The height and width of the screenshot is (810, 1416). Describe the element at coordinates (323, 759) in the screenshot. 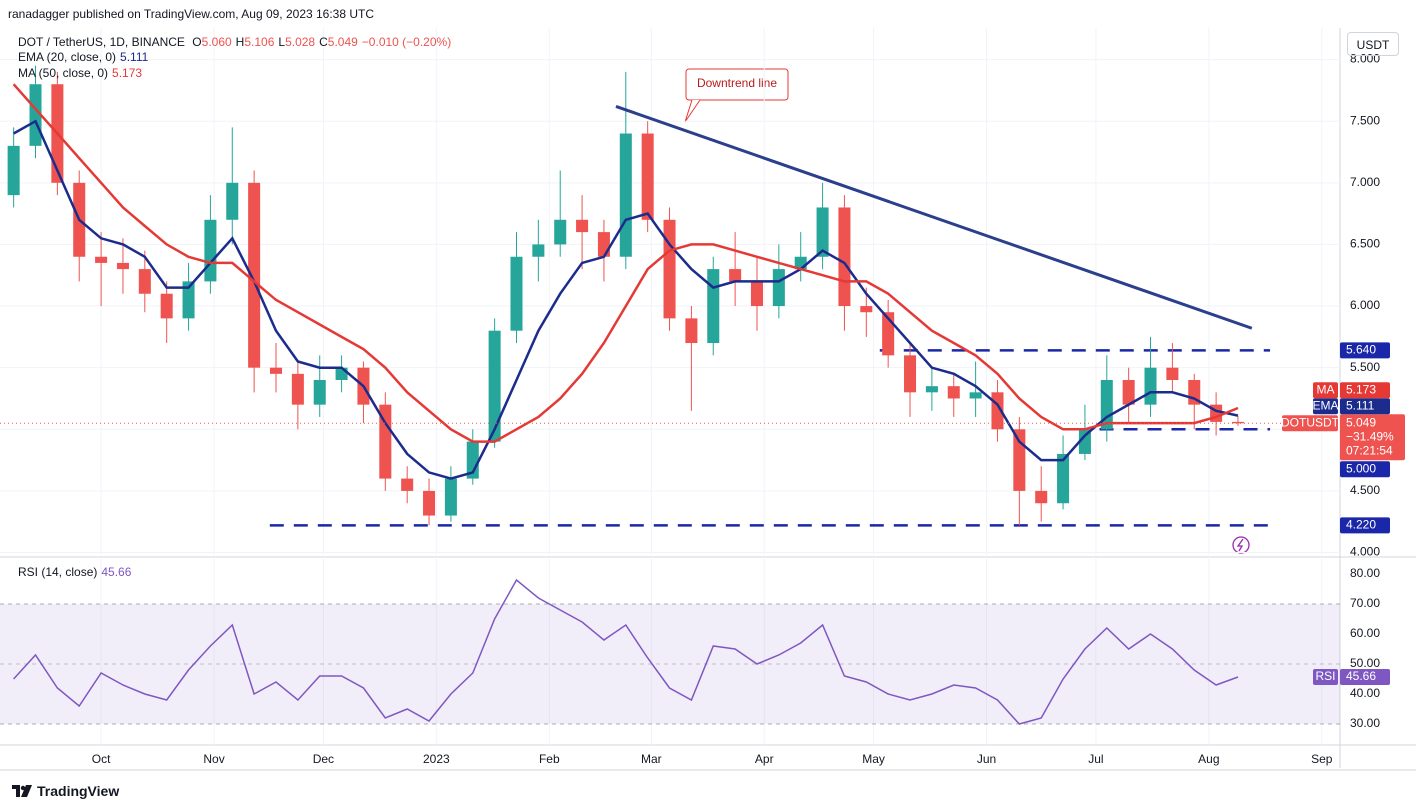

I see `x-tick-label: Dec` at that location.